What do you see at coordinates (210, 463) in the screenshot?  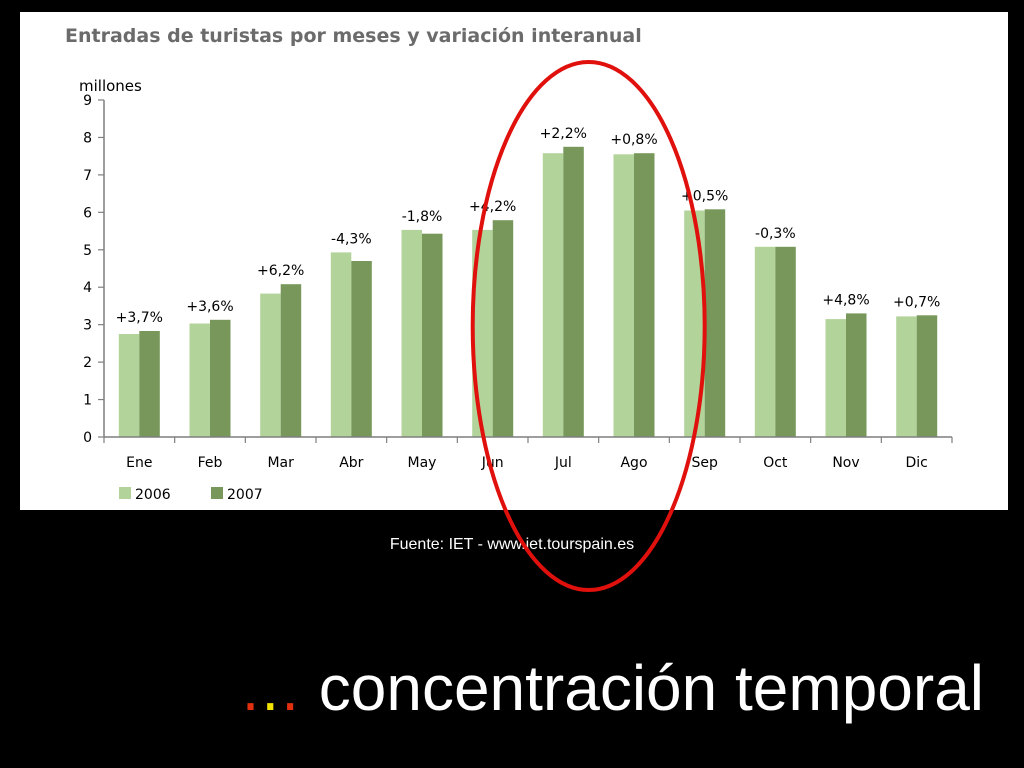 I see `x-category-label: Feb` at bounding box center [210, 463].